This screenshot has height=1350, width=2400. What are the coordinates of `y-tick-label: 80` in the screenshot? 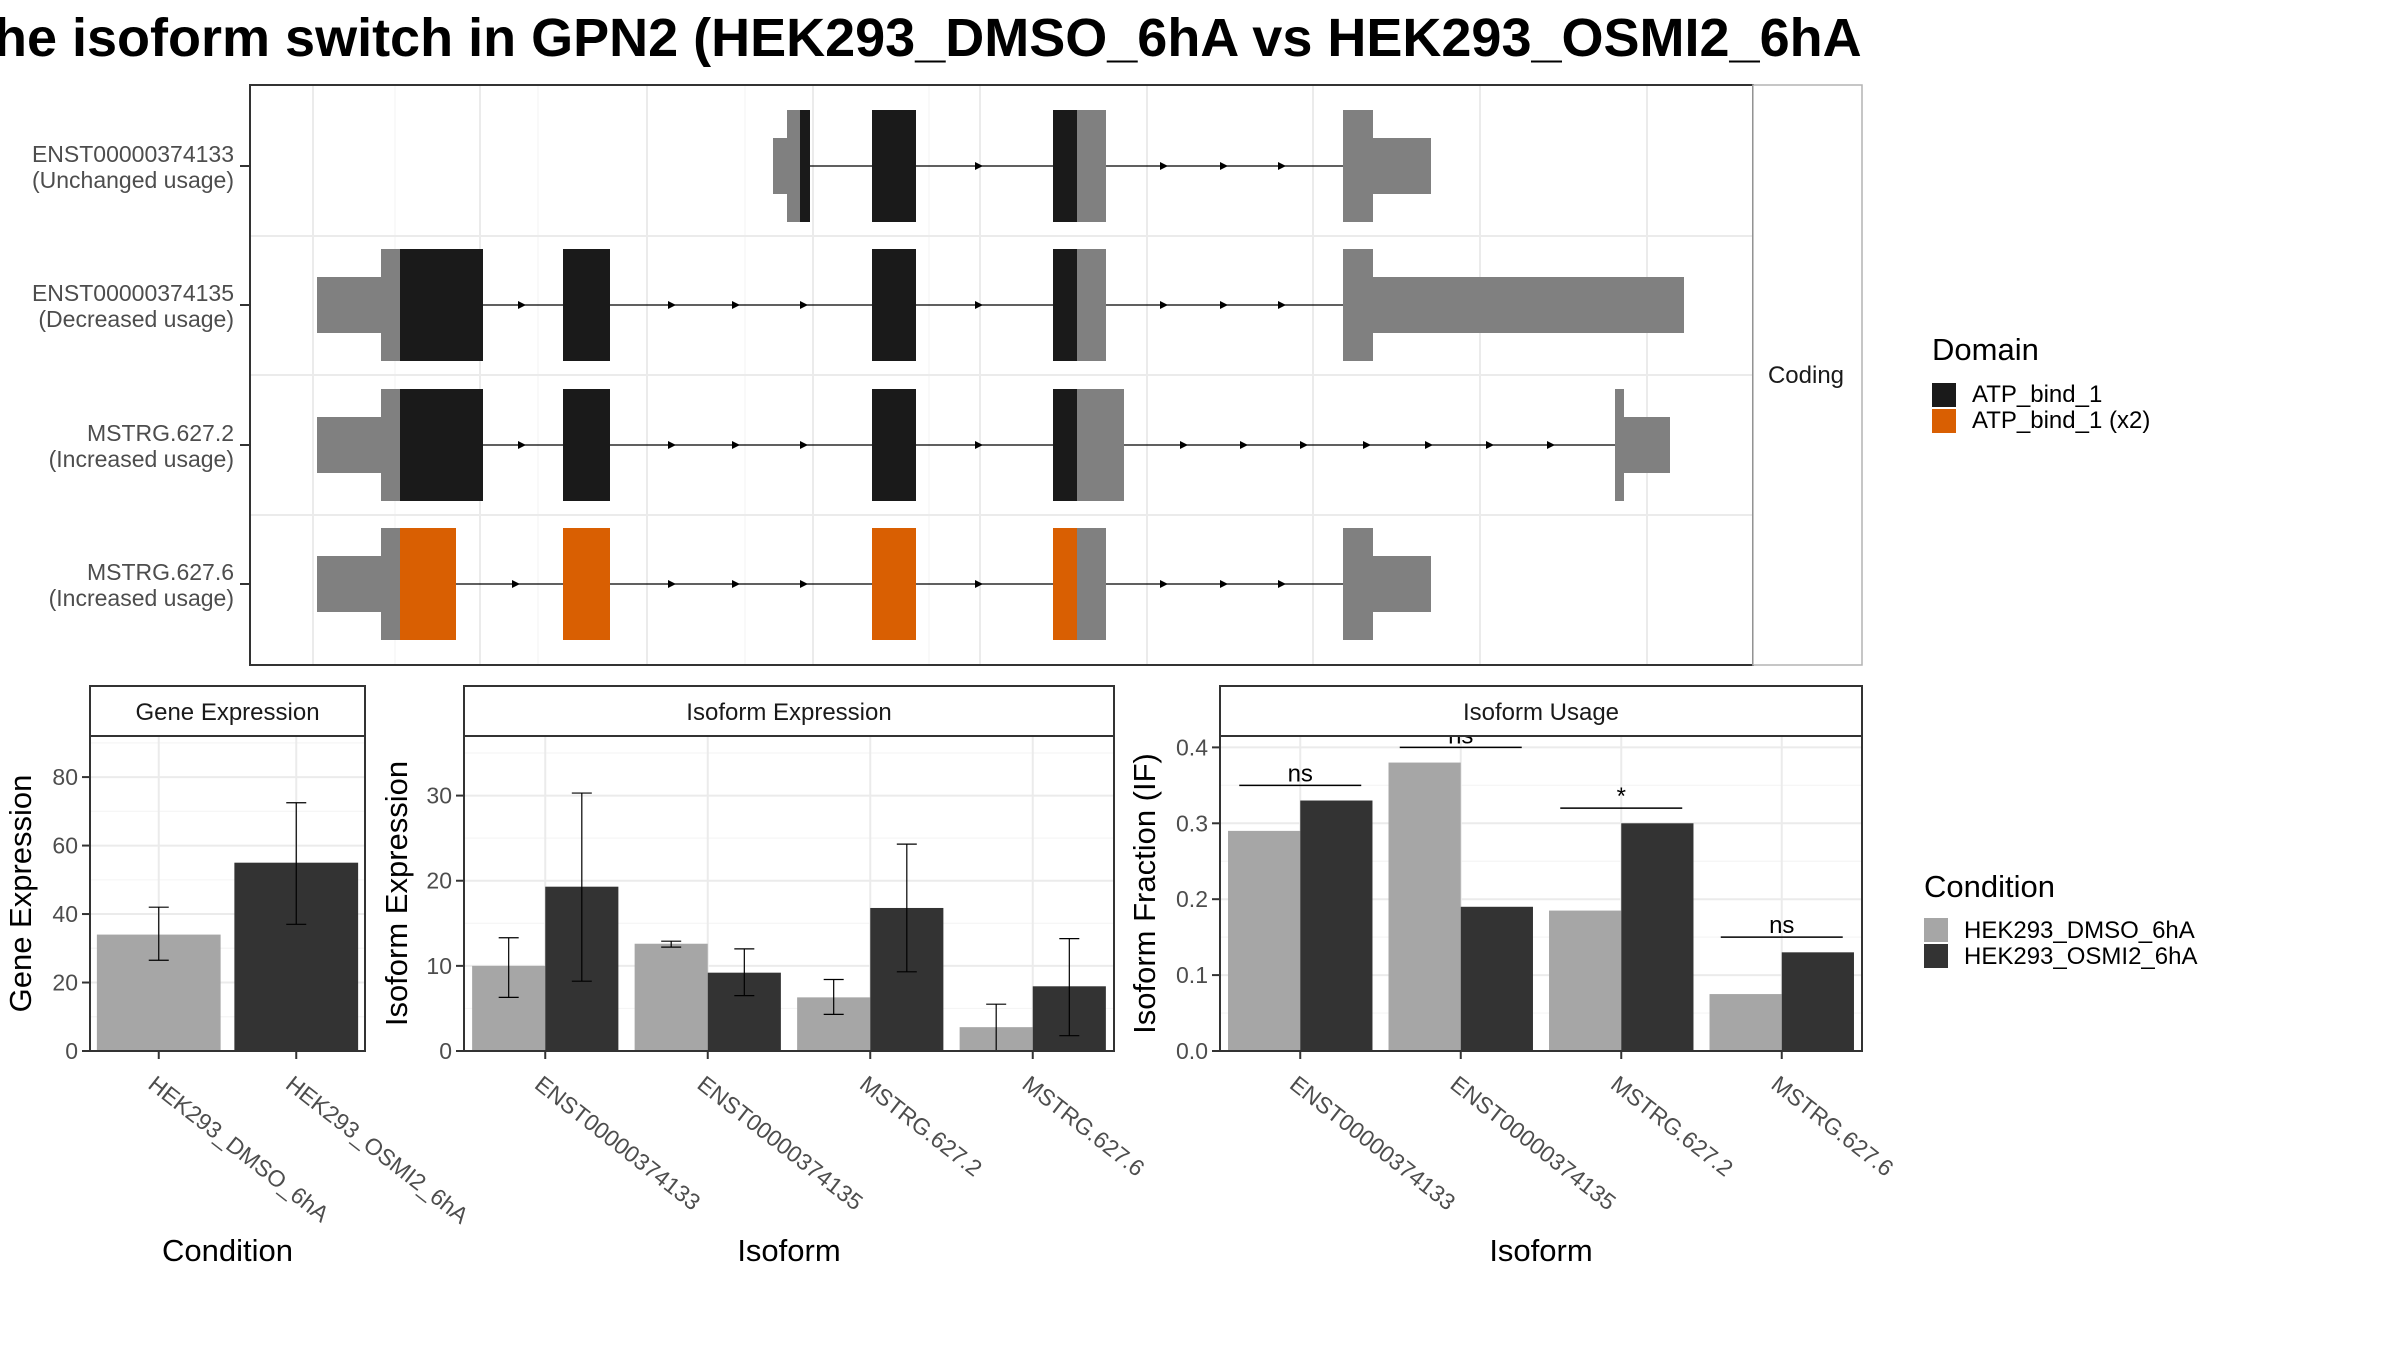 It's located at (65, 777).